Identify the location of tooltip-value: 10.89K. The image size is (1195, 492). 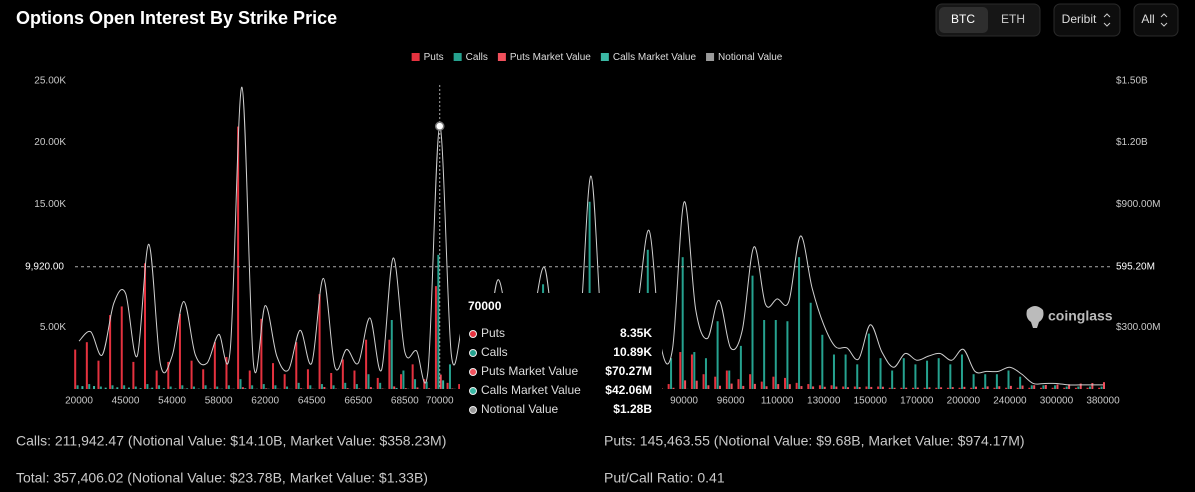
(632, 352).